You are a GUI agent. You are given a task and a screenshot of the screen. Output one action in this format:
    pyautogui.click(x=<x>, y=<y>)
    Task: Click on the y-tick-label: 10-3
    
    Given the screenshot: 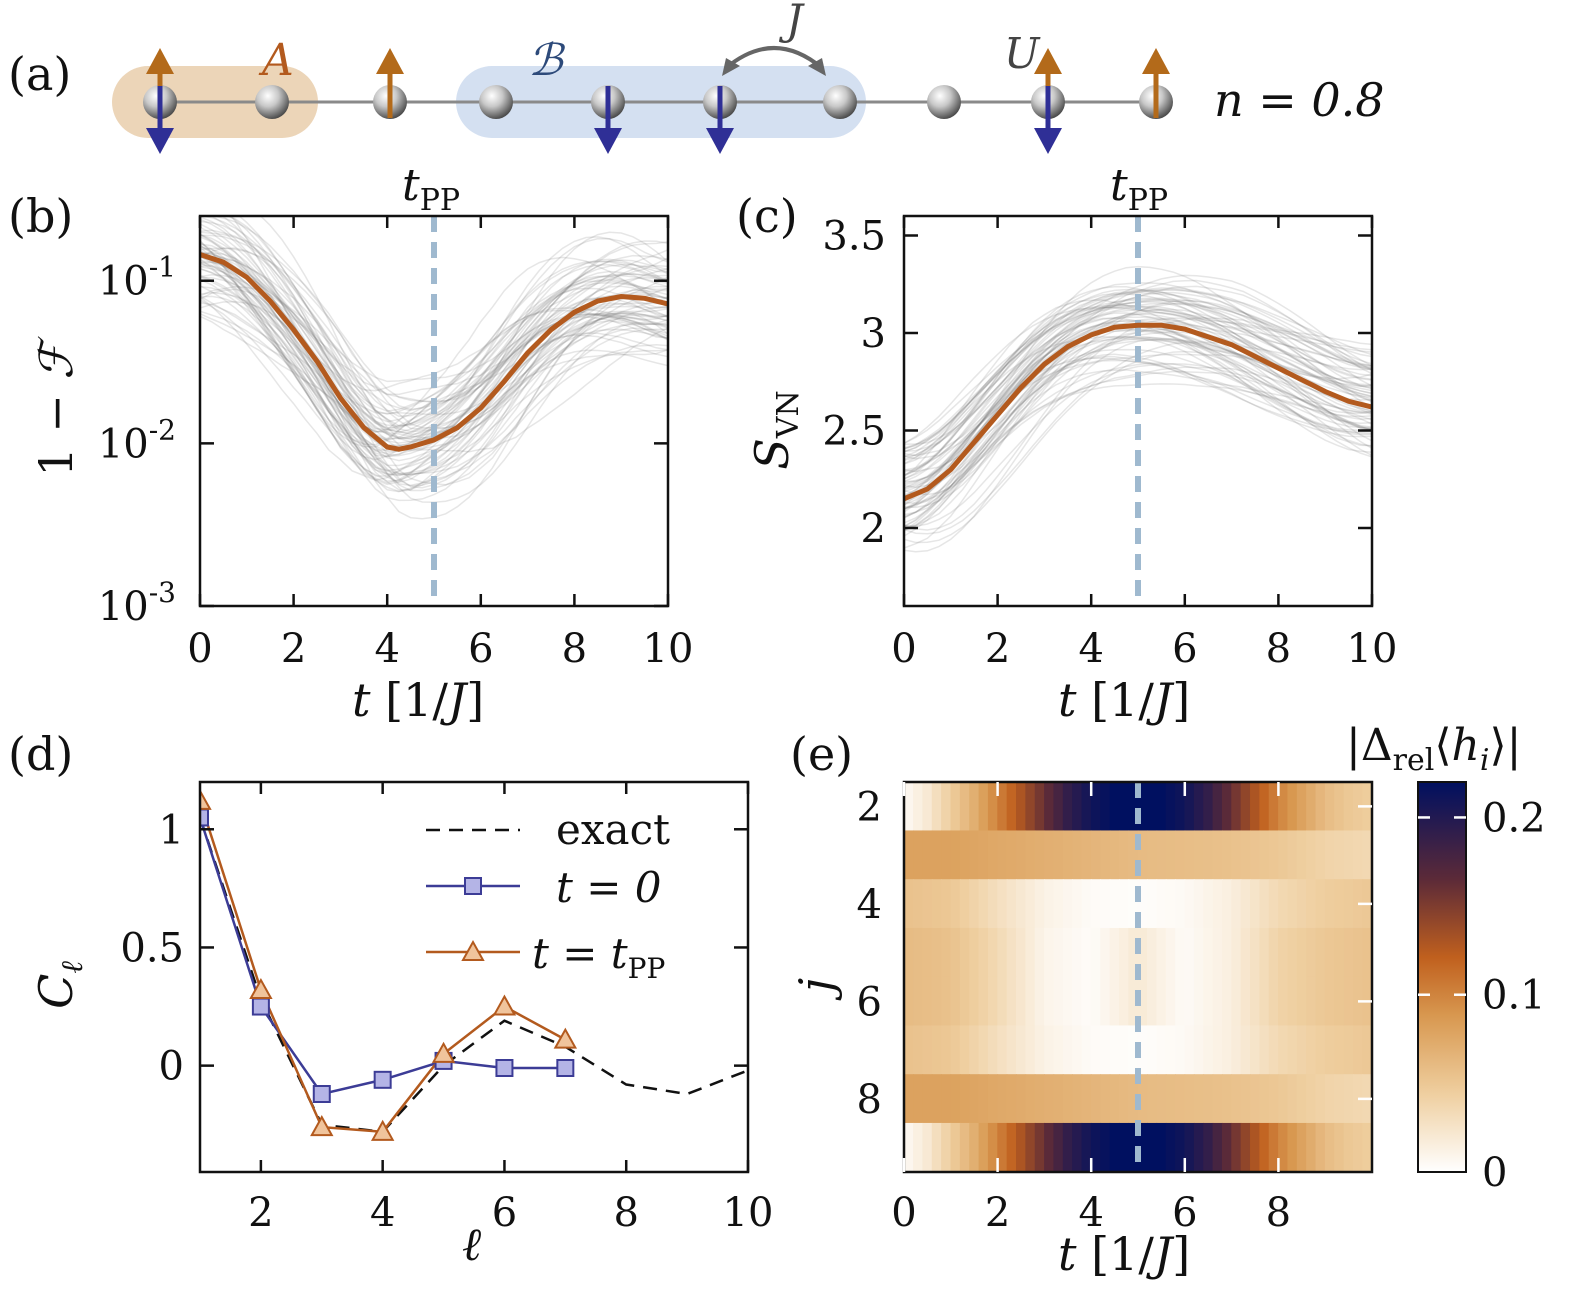 What is the action you would take?
    pyautogui.click(x=137, y=603)
    